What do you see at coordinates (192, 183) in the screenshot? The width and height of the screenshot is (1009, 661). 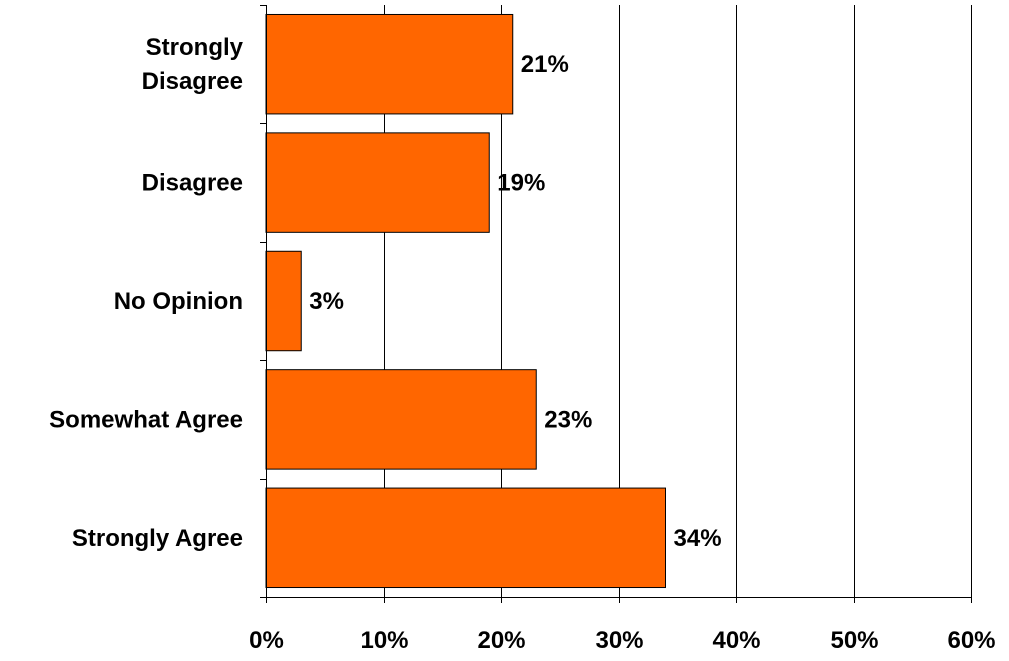 I see `category-label-disagree: Disagree` at bounding box center [192, 183].